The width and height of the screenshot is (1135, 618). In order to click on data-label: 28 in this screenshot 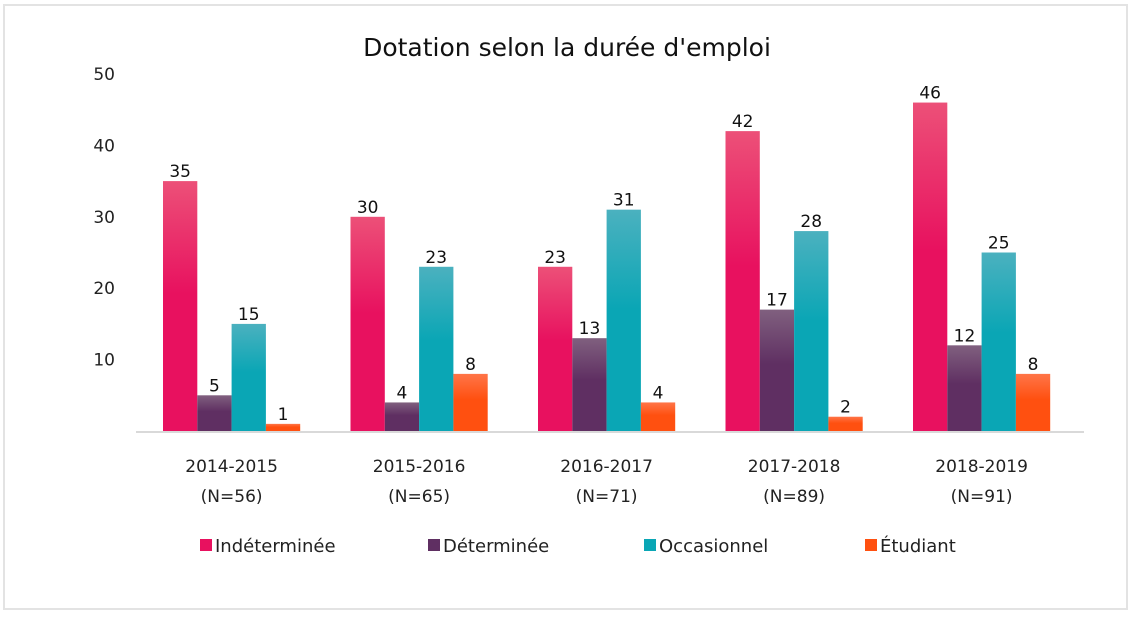, I will do `click(811, 222)`.